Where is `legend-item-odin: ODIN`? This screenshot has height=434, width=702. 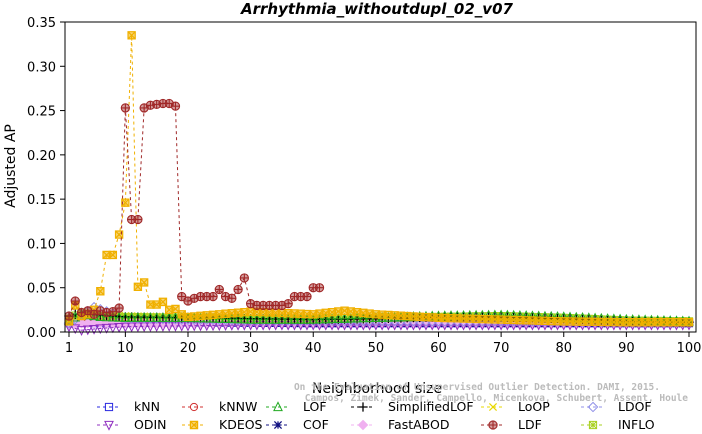
legend-item-odin: ODIN is located at coordinates (132, 424).